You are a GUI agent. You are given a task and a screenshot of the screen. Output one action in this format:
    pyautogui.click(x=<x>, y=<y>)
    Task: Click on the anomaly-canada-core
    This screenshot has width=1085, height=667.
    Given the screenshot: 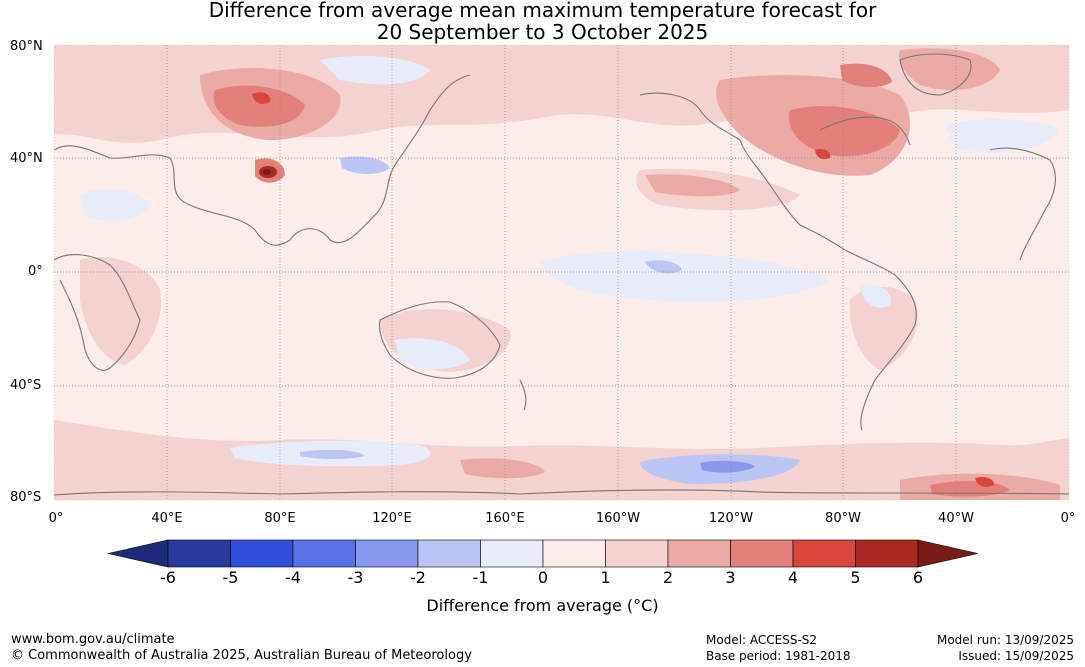 What is the action you would take?
    pyautogui.click(x=844, y=131)
    